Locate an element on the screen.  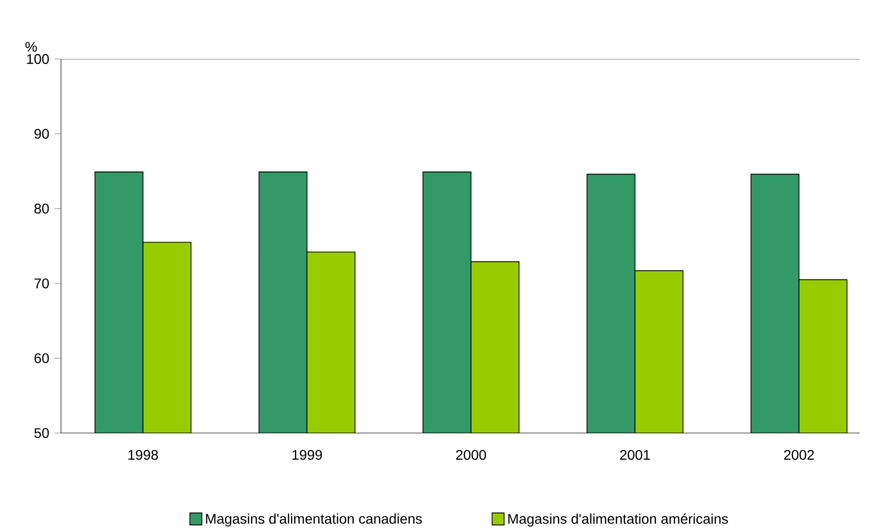
legend-label: Magasins d'alimentation canadiens is located at coordinates (314, 519).